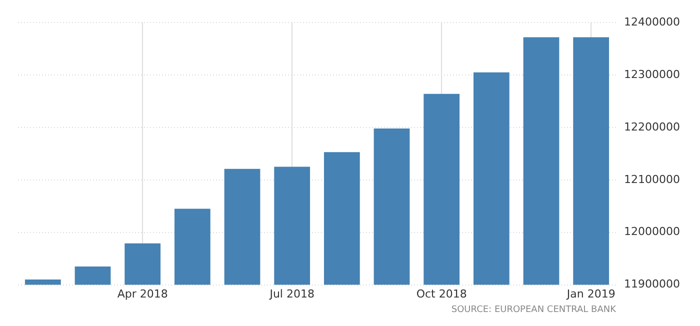 The image size is (700, 326). What do you see at coordinates (534, 309) in the screenshot?
I see `source-note: SOURCE: EUROPEAN CENTRAL BANK` at bounding box center [534, 309].